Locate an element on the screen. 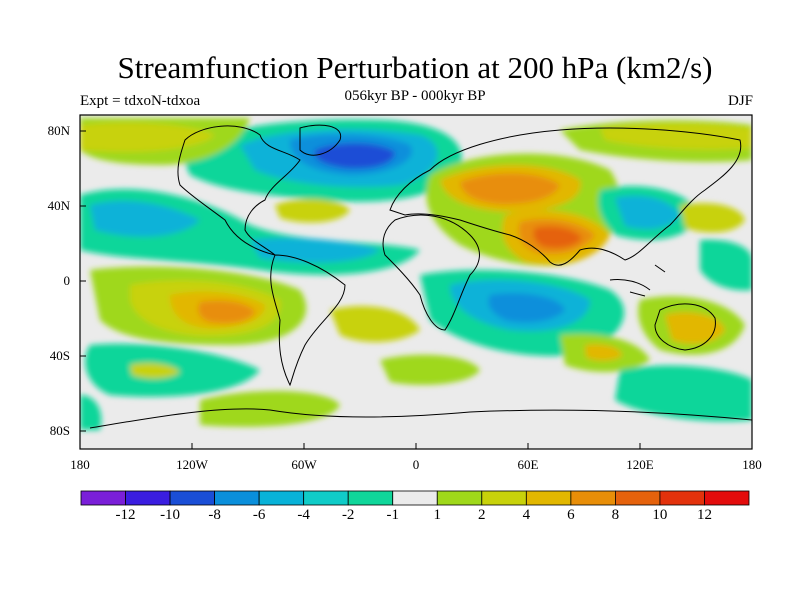 The height and width of the screenshot is (600, 800). colorbar is located at coordinates (415, 498).